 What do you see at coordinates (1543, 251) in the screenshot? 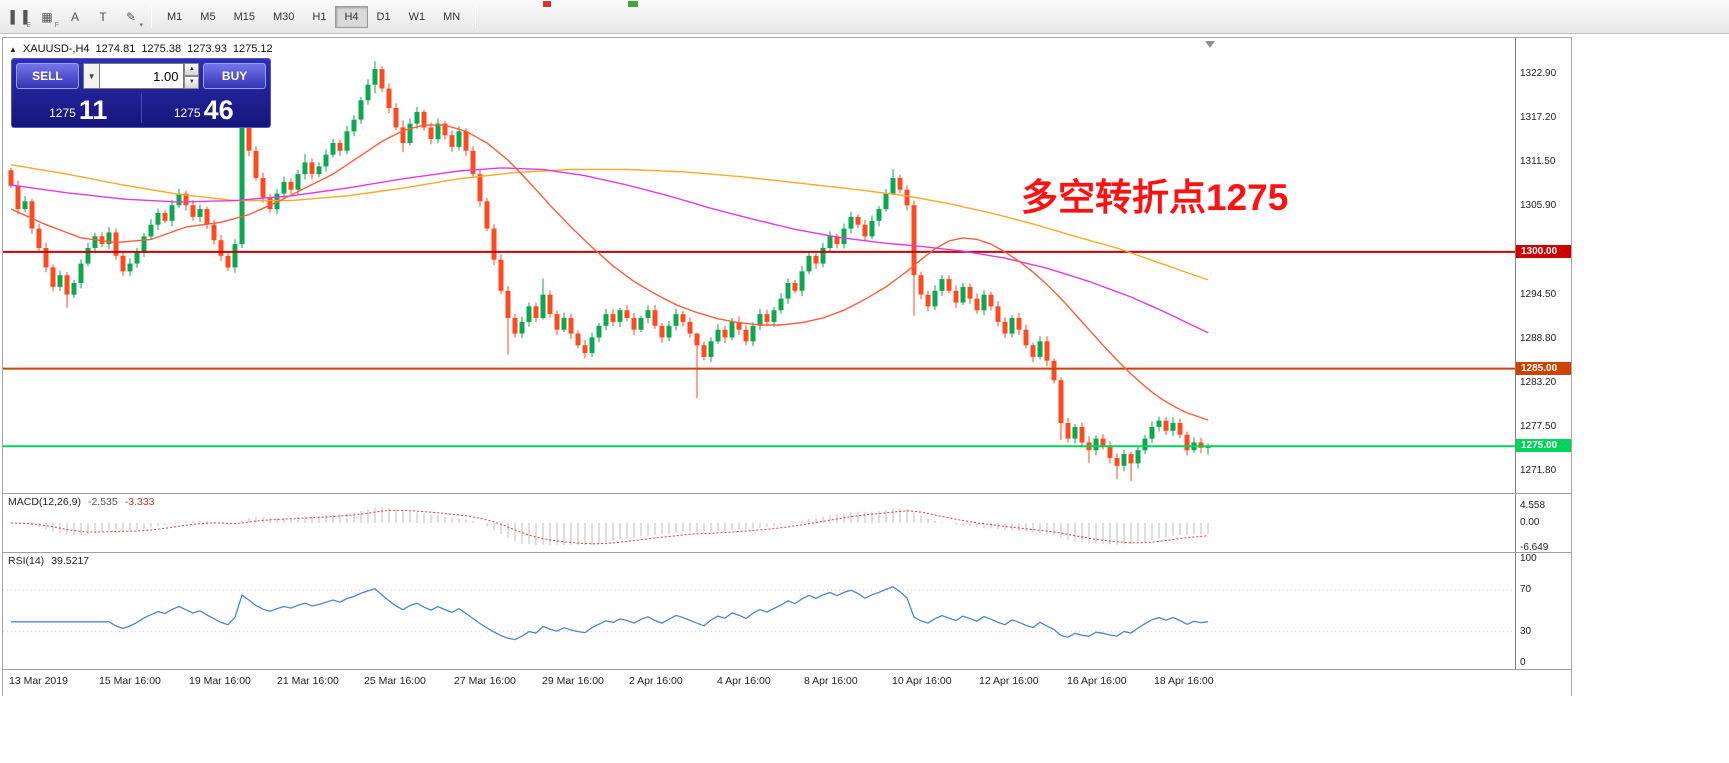
I see `hline-badge-1300: 1300.00` at bounding box center [1543, 251].